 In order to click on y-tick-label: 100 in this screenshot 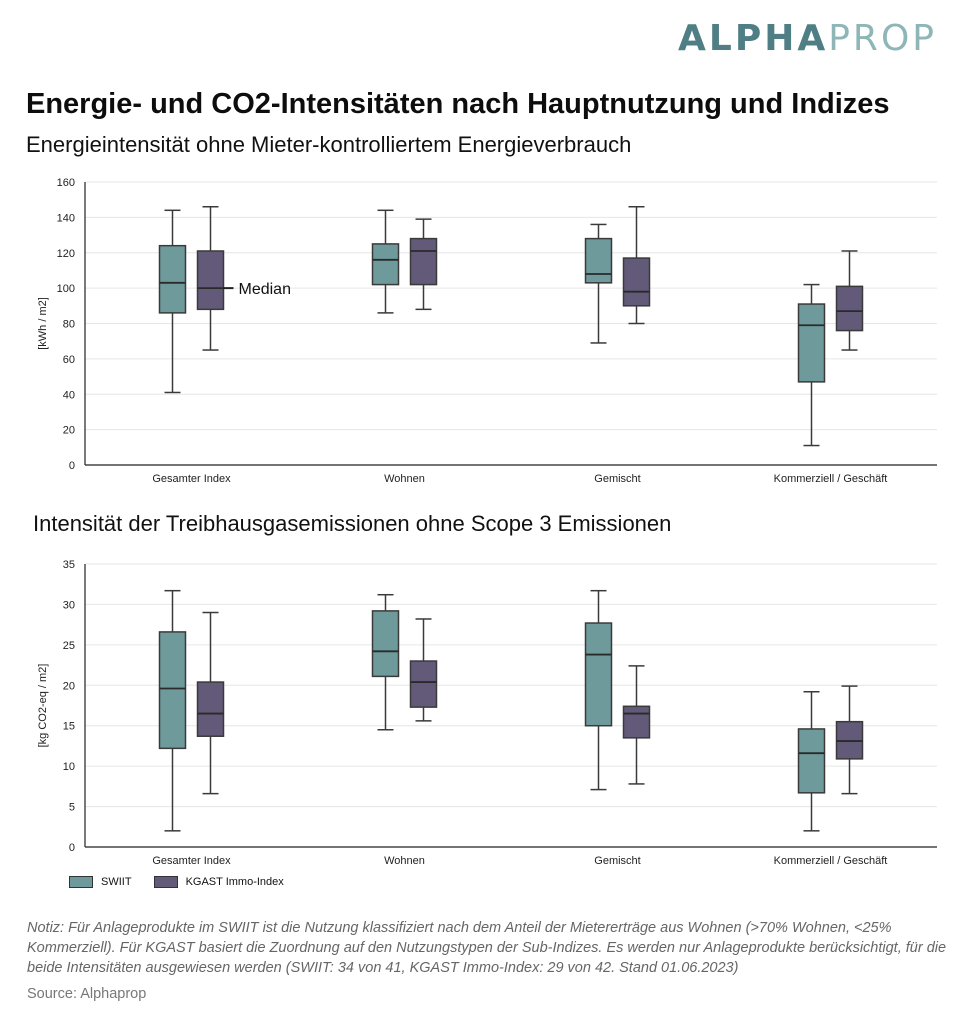, I will do `click(66, 289)`.